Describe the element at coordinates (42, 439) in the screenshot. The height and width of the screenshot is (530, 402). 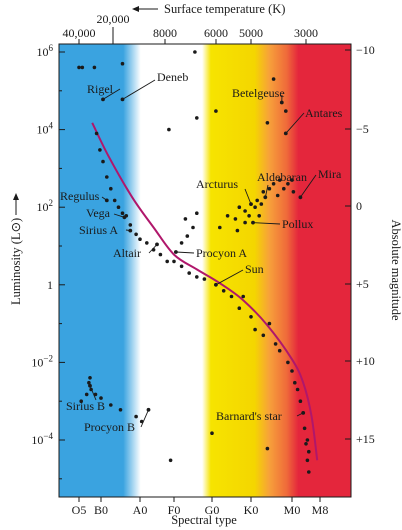
I see `luminosity-tick-label: 10⁻⁴` at that location.